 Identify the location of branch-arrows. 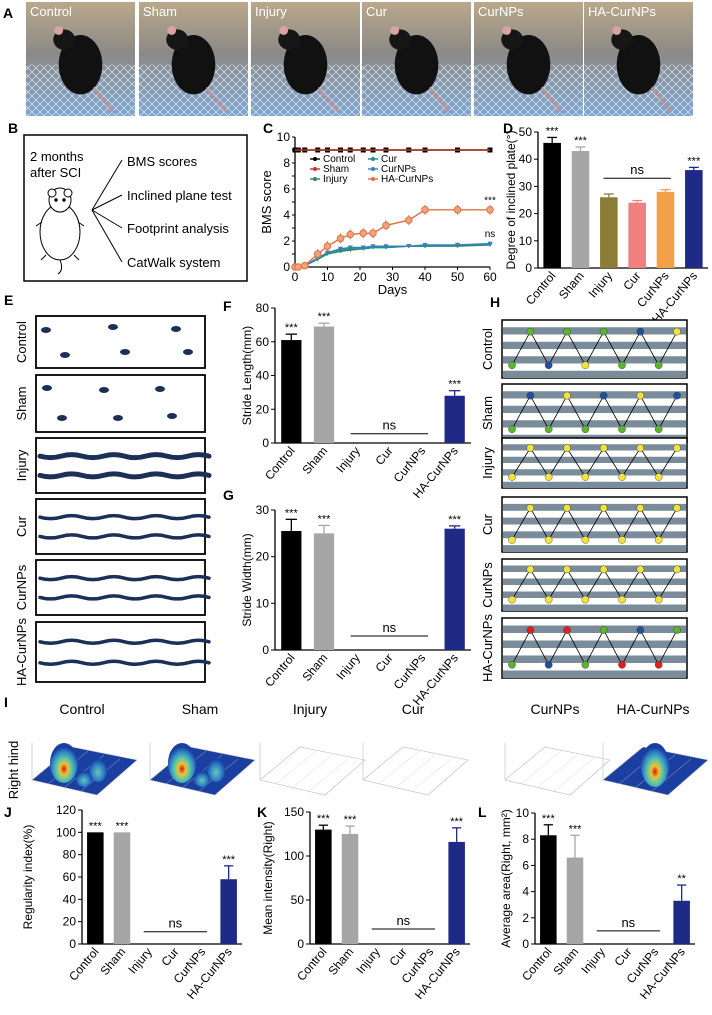
(107, 211).